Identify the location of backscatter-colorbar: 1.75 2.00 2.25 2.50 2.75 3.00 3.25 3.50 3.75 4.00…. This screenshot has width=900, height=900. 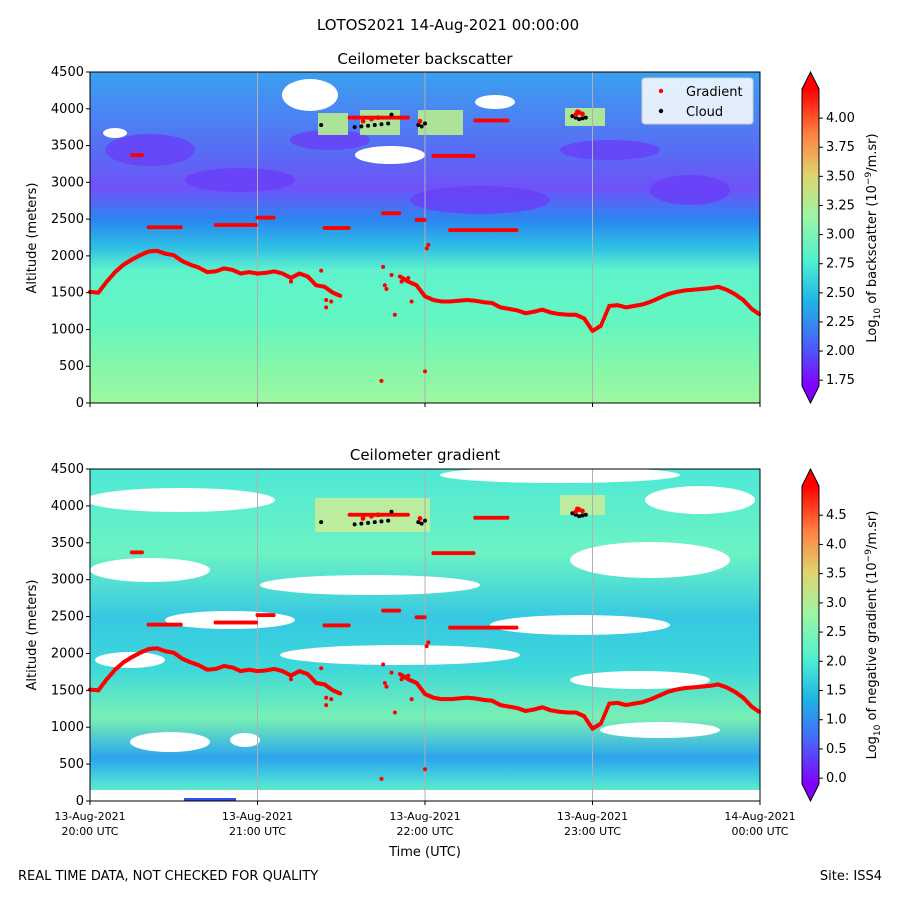
(842, 237).